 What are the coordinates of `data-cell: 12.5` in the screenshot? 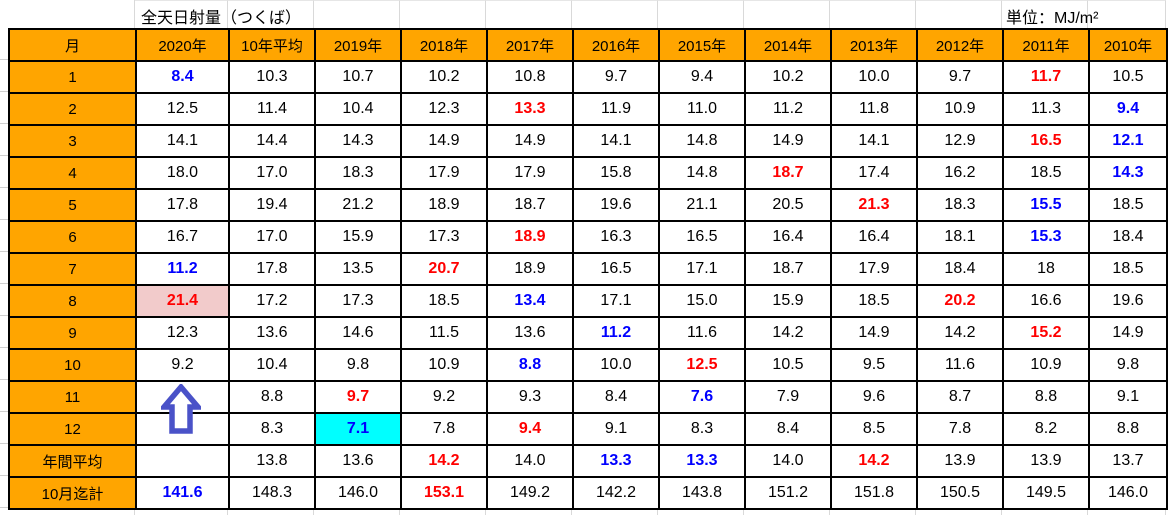 It's located at (702, 365).